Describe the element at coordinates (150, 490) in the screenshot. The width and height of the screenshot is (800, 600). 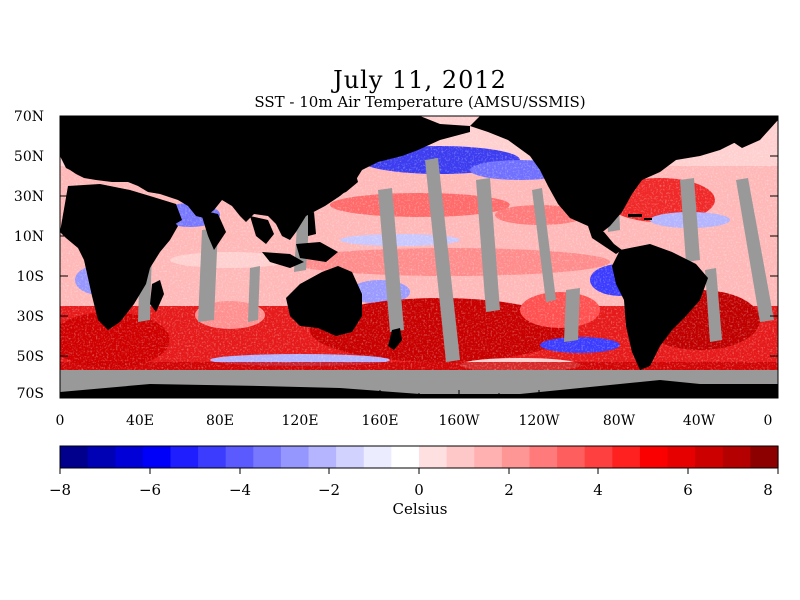
I see `colorbar-label: −6` at that location.